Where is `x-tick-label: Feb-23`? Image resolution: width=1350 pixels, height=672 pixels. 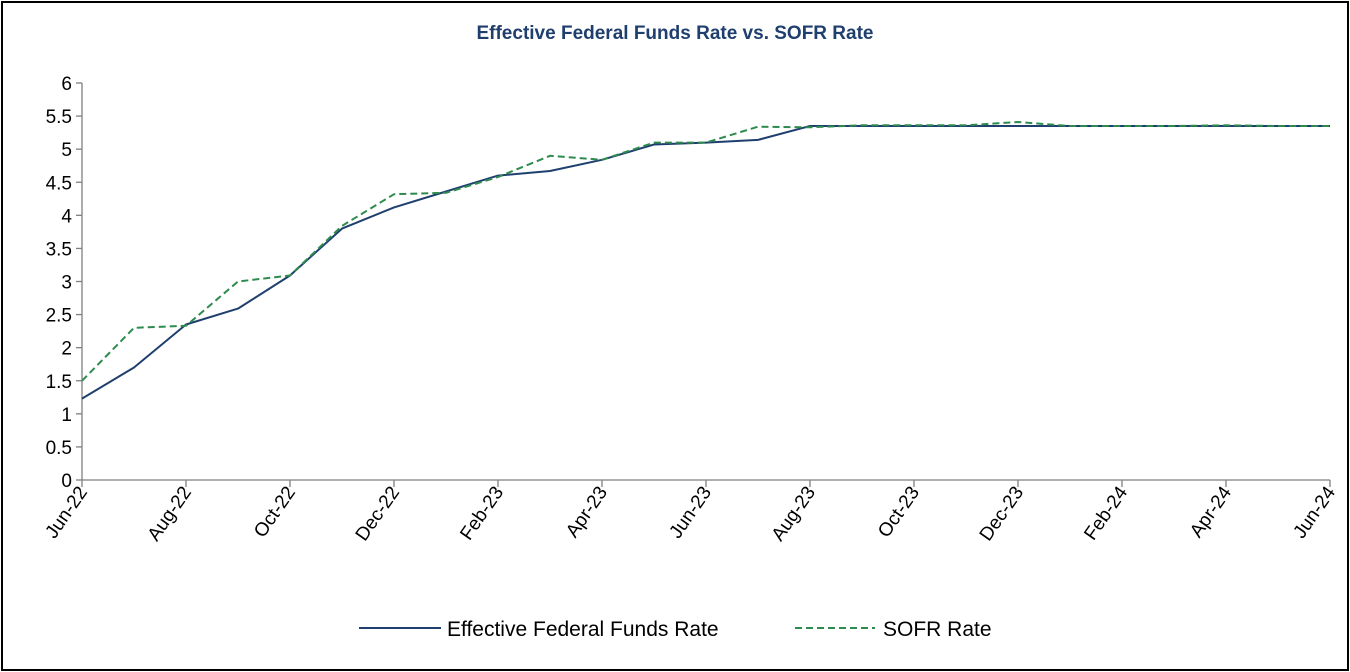
x-tick-label: Feb-23 is located at coordinates (482, 513).